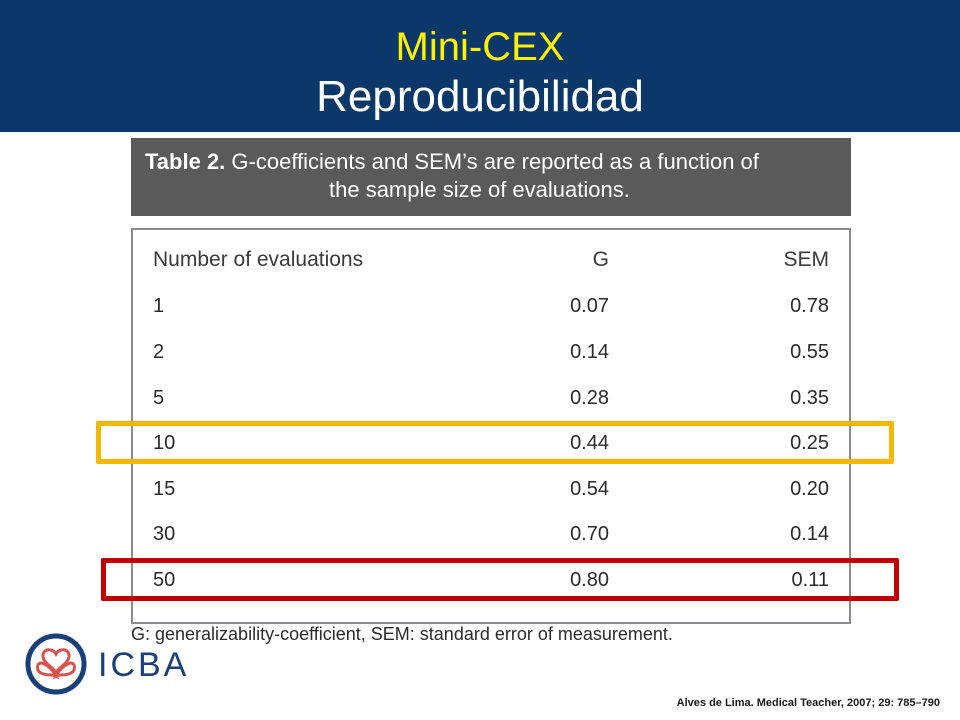  I want to click on cell-sem: 0.55, so click(809, 352).